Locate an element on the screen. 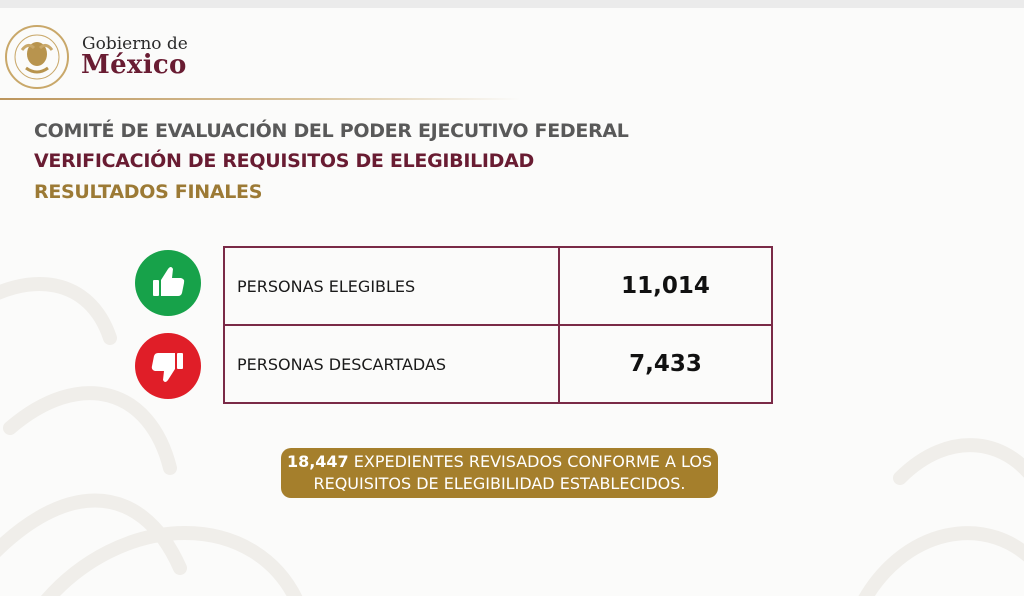 This screenshot has width=1024, height=596. summary-count: 18,447 is located at coordinates (317, 461).